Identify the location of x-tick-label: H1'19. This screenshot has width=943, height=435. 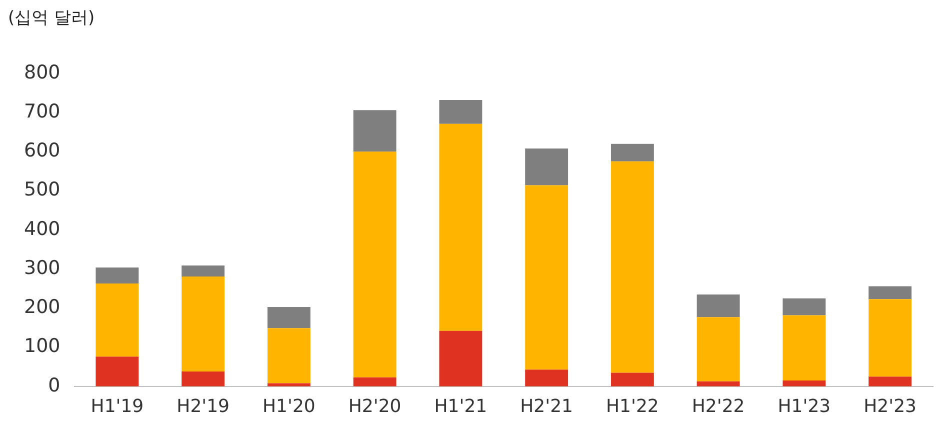
(117, 406).